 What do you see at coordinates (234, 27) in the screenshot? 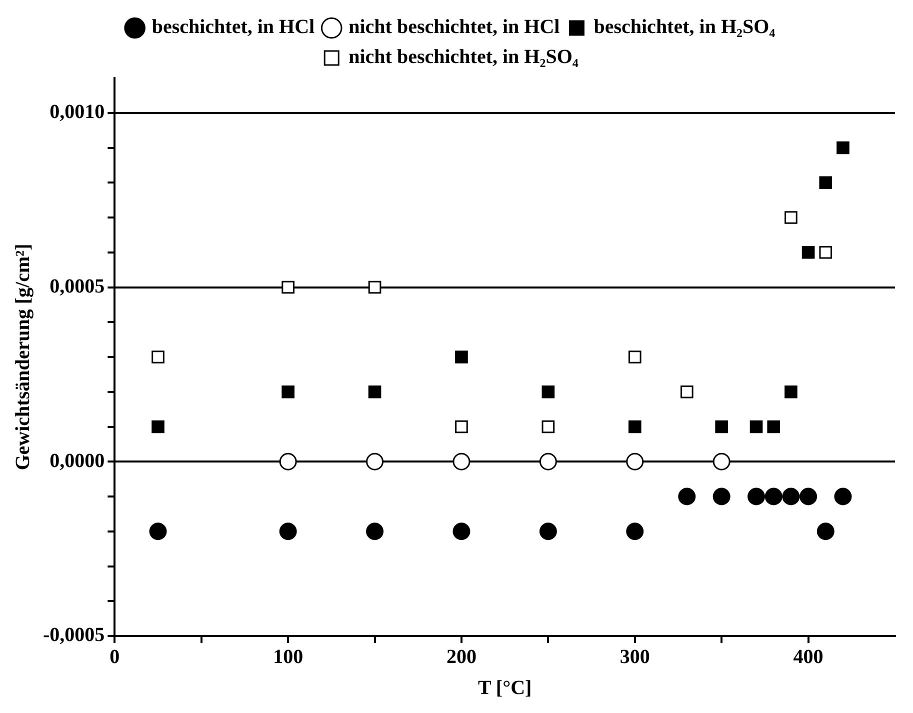
I see `legend-label: beschichtet, in HCl` at bounding box center [234, 27].